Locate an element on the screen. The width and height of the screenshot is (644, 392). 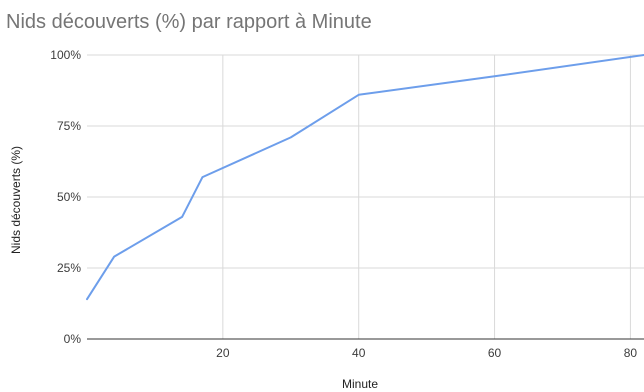
x-tick-label: 80 is located at coordinates (631, 353).